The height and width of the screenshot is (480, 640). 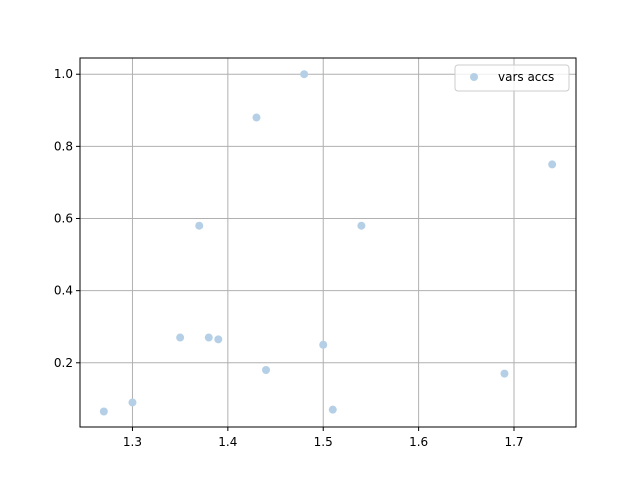 What do you see at coordinates (63, 146) in the screenshot?
I see `y-tick-label: 0.8` at bounding box center [63, 146].